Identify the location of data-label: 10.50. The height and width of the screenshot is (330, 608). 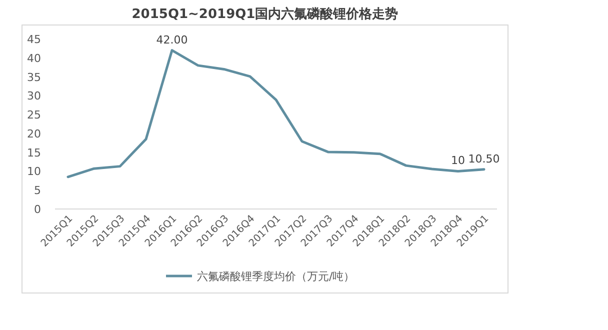
(484, 159).